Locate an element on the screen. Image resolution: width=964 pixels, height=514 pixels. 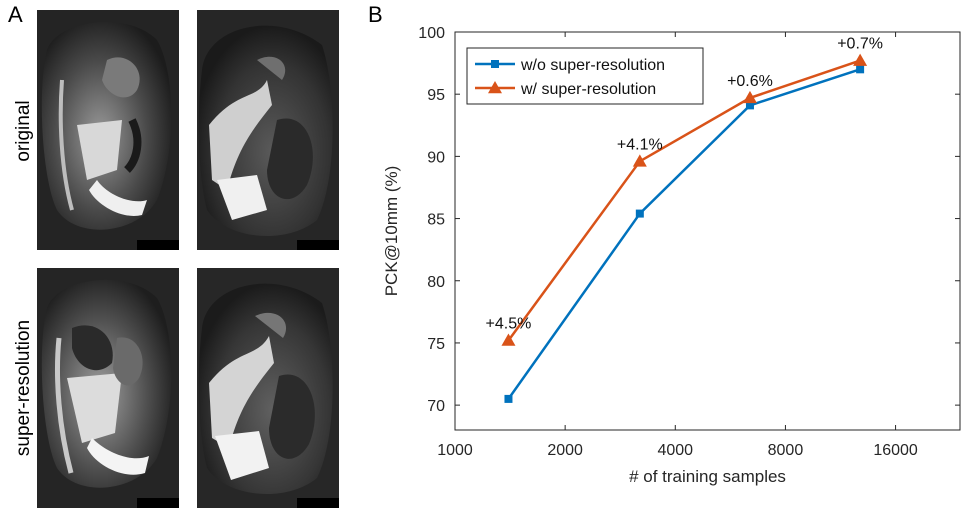
row-label-super-resolution: super-resolution is located at coordinates (23, 388).